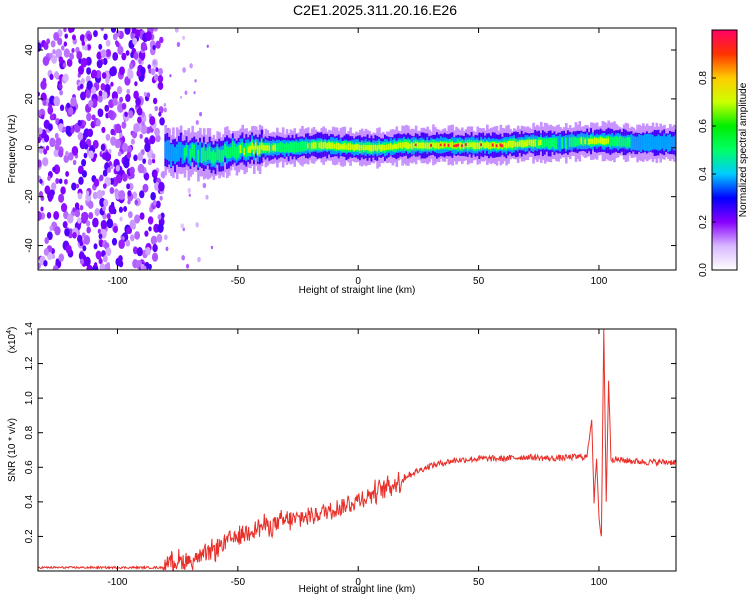  What do you see at coordinates (29, 99) in the screenshot?
I see `y-tick-label: 20` at bounding box center [29, 99].